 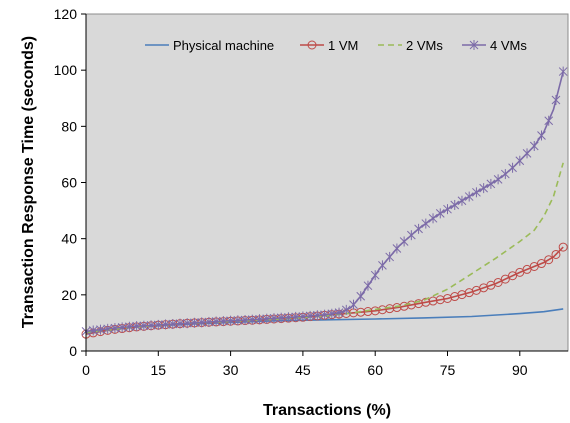 I want to click on x-tick-label: 30, so click(x=231, y=370).